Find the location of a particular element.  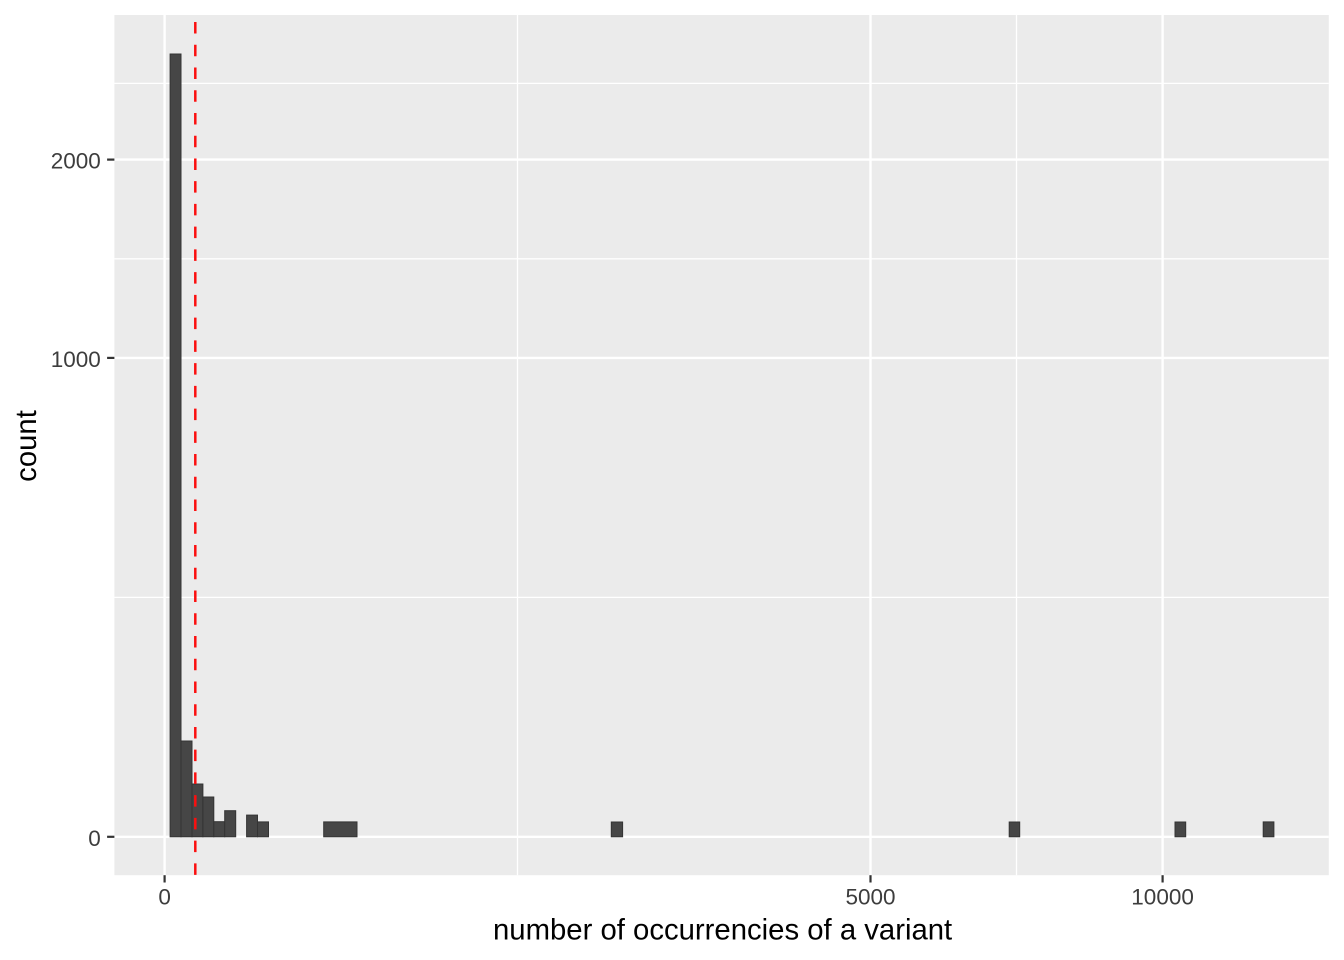

svg-text:number of occurrencies of a va: number of occurrencies of a variant is located at coordinates (722, 930).